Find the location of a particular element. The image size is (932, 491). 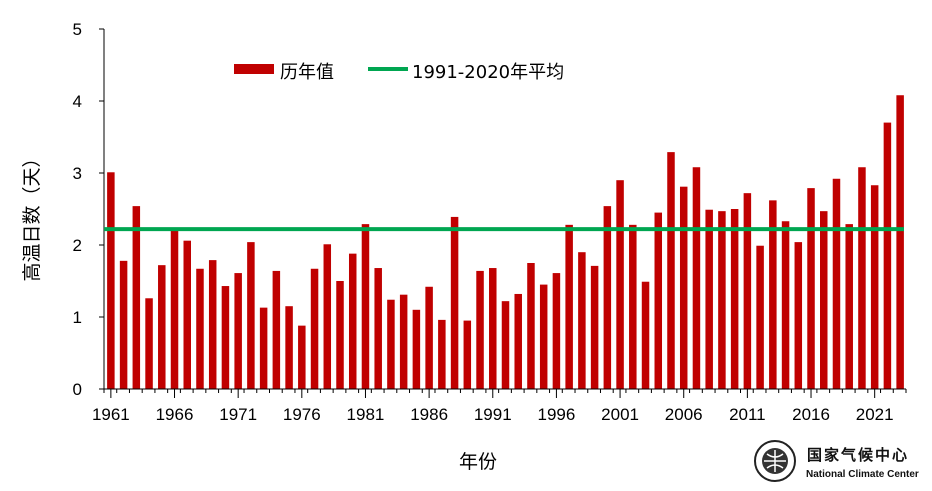

bar-1972 is located at coordinates (251, 315).